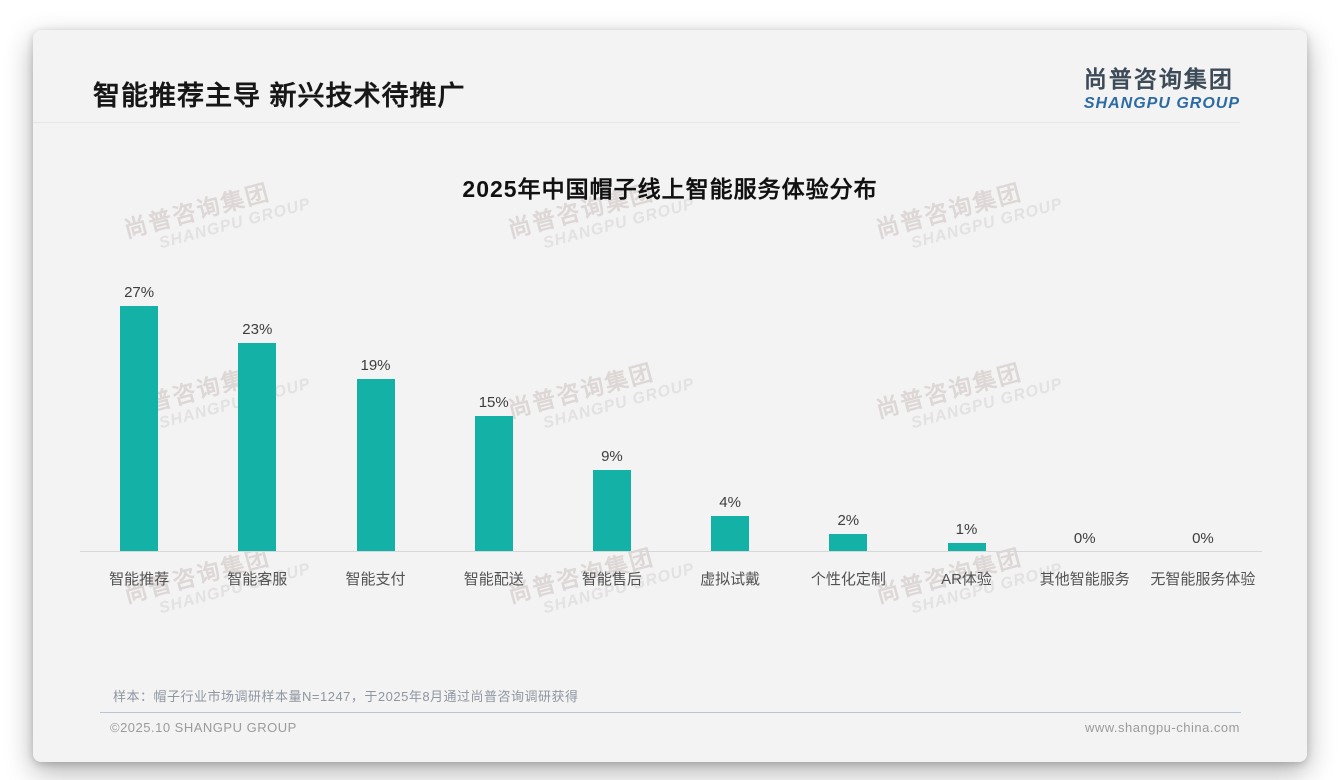  What do you see at coordinates (1158, 79) in the screenshot?
I see `logo-chinese-text: 尚普咨询集团` at bounding box center [1158, 79].